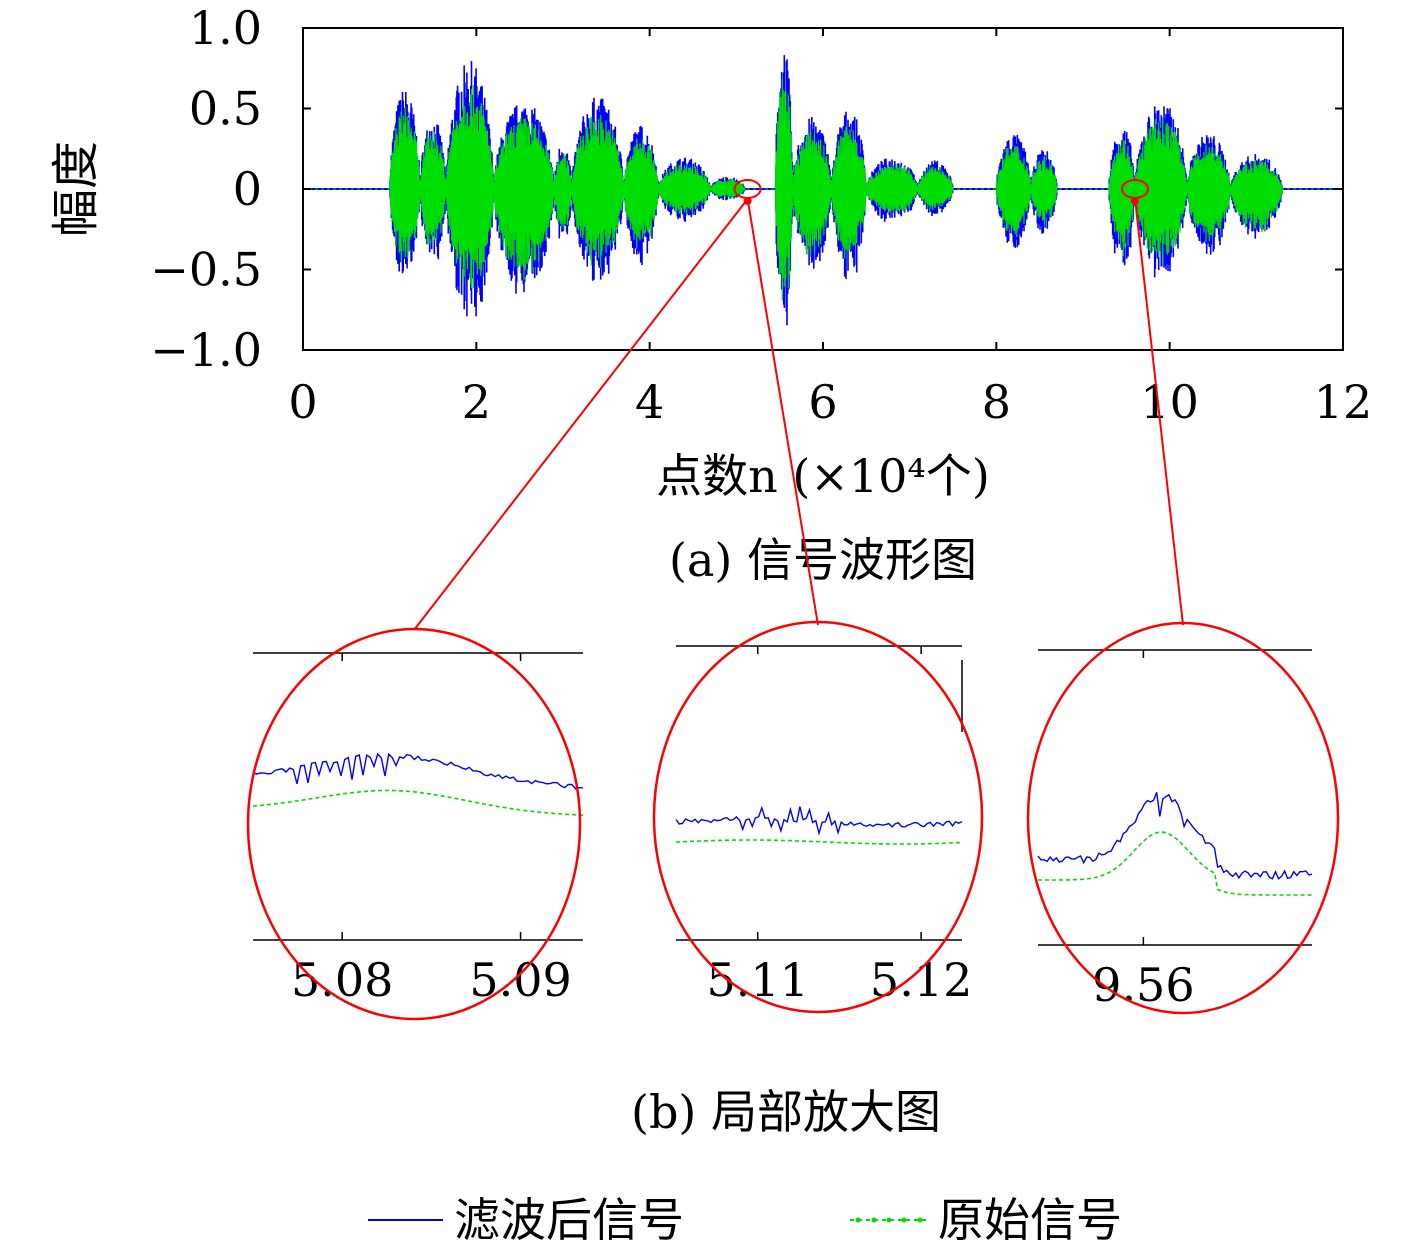 The width and height of the screenshot is (1417, 1252). I want to click on panel-tick-label: 9.56, so click(1143, 985).